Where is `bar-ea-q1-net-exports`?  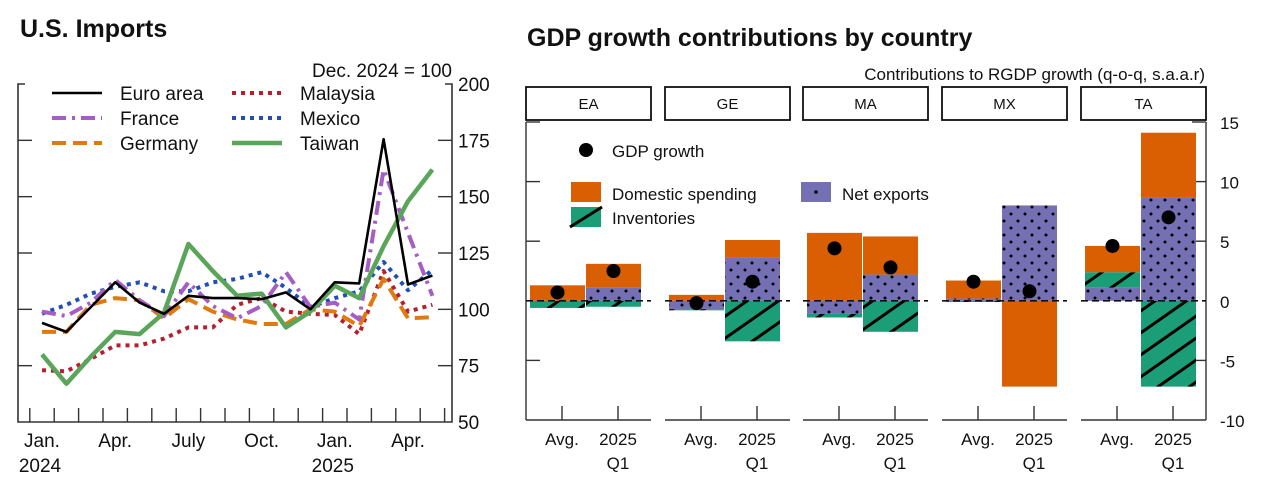 bar-ea-q1-net-exports is located at coordinates (613, 294).